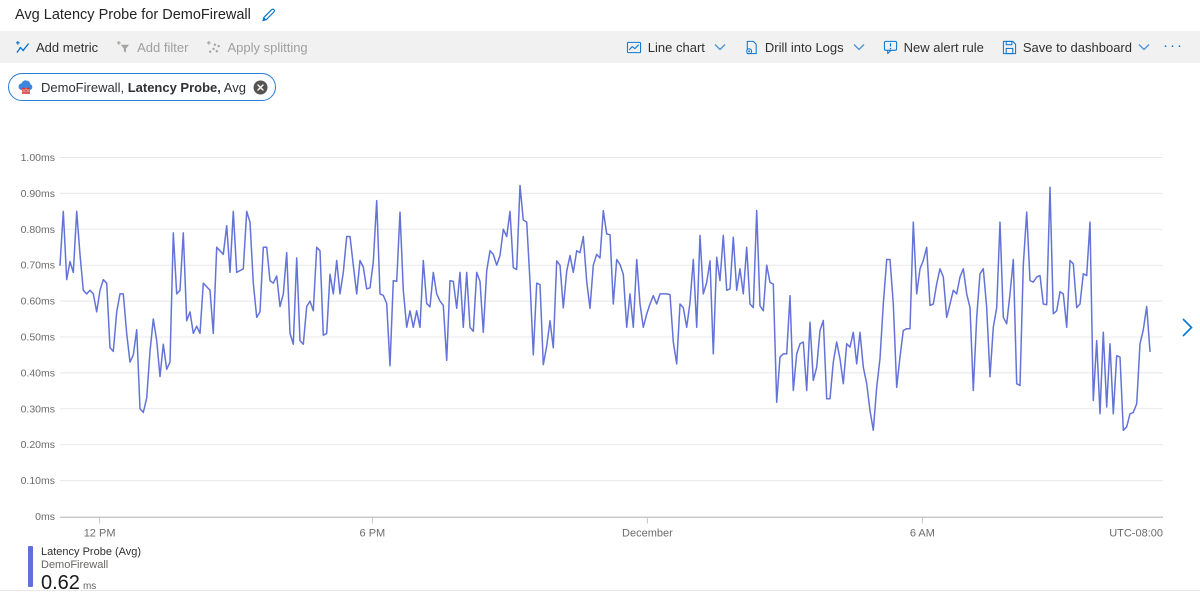 This screenshot has width=1200, height=597. I want to click on save-to-dashboard-button: Save to dashboard, so click(1076, 47).